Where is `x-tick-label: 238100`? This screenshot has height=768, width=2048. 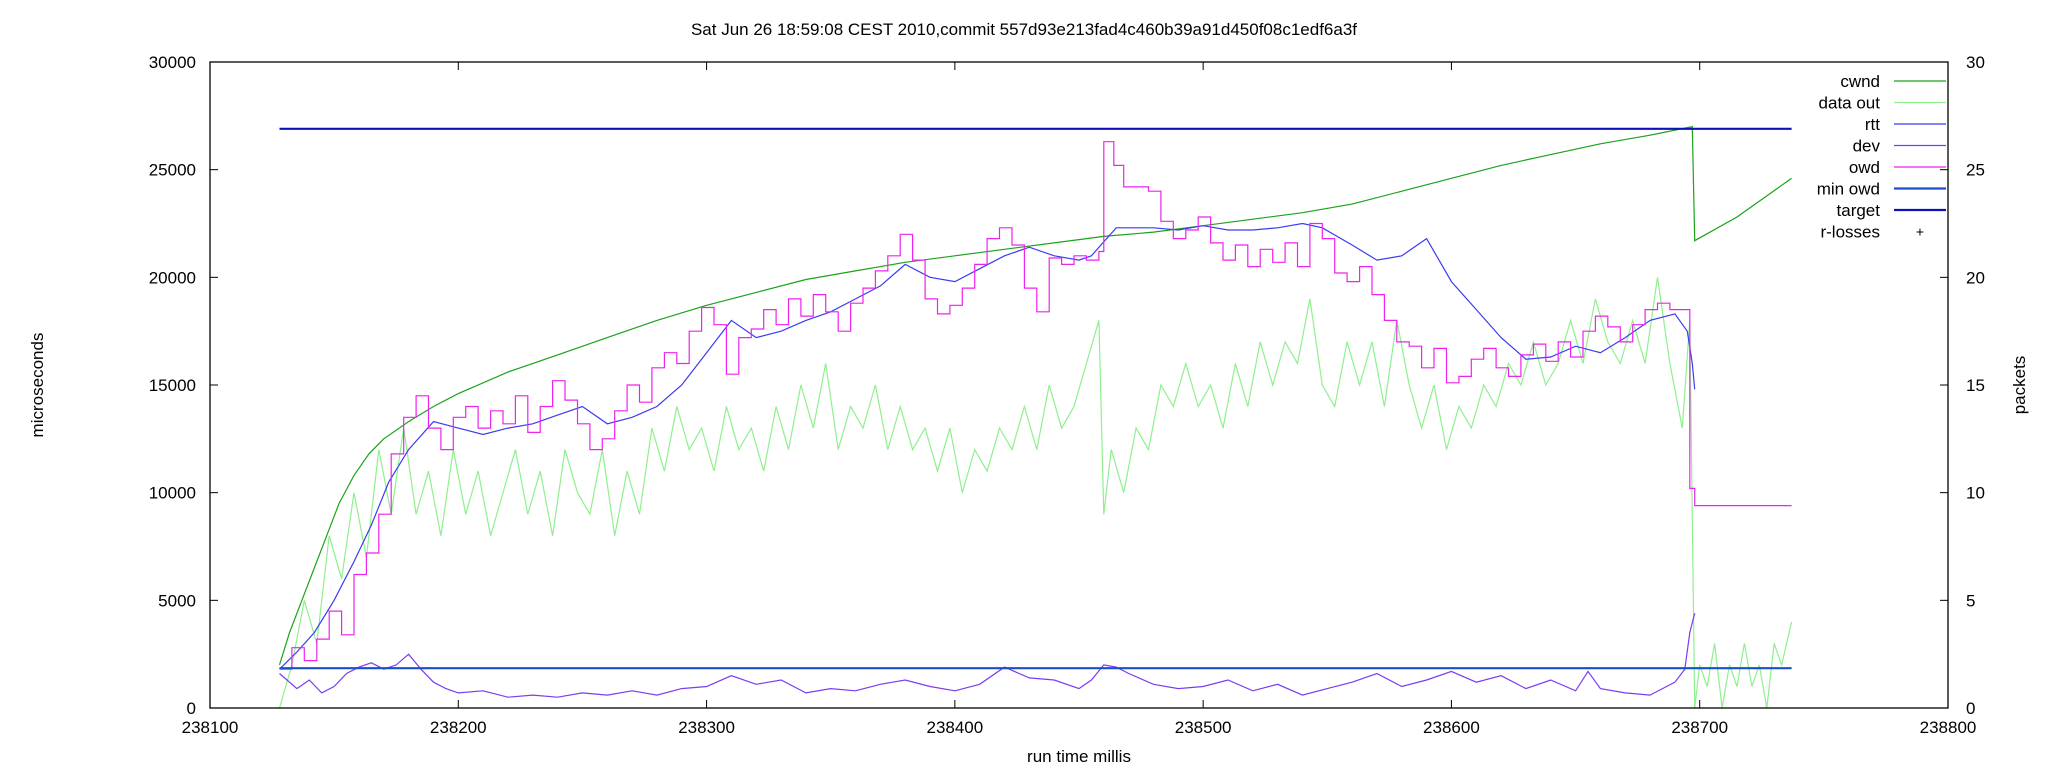 x-tick-label: 238100 is located at coordinates (210, 727).